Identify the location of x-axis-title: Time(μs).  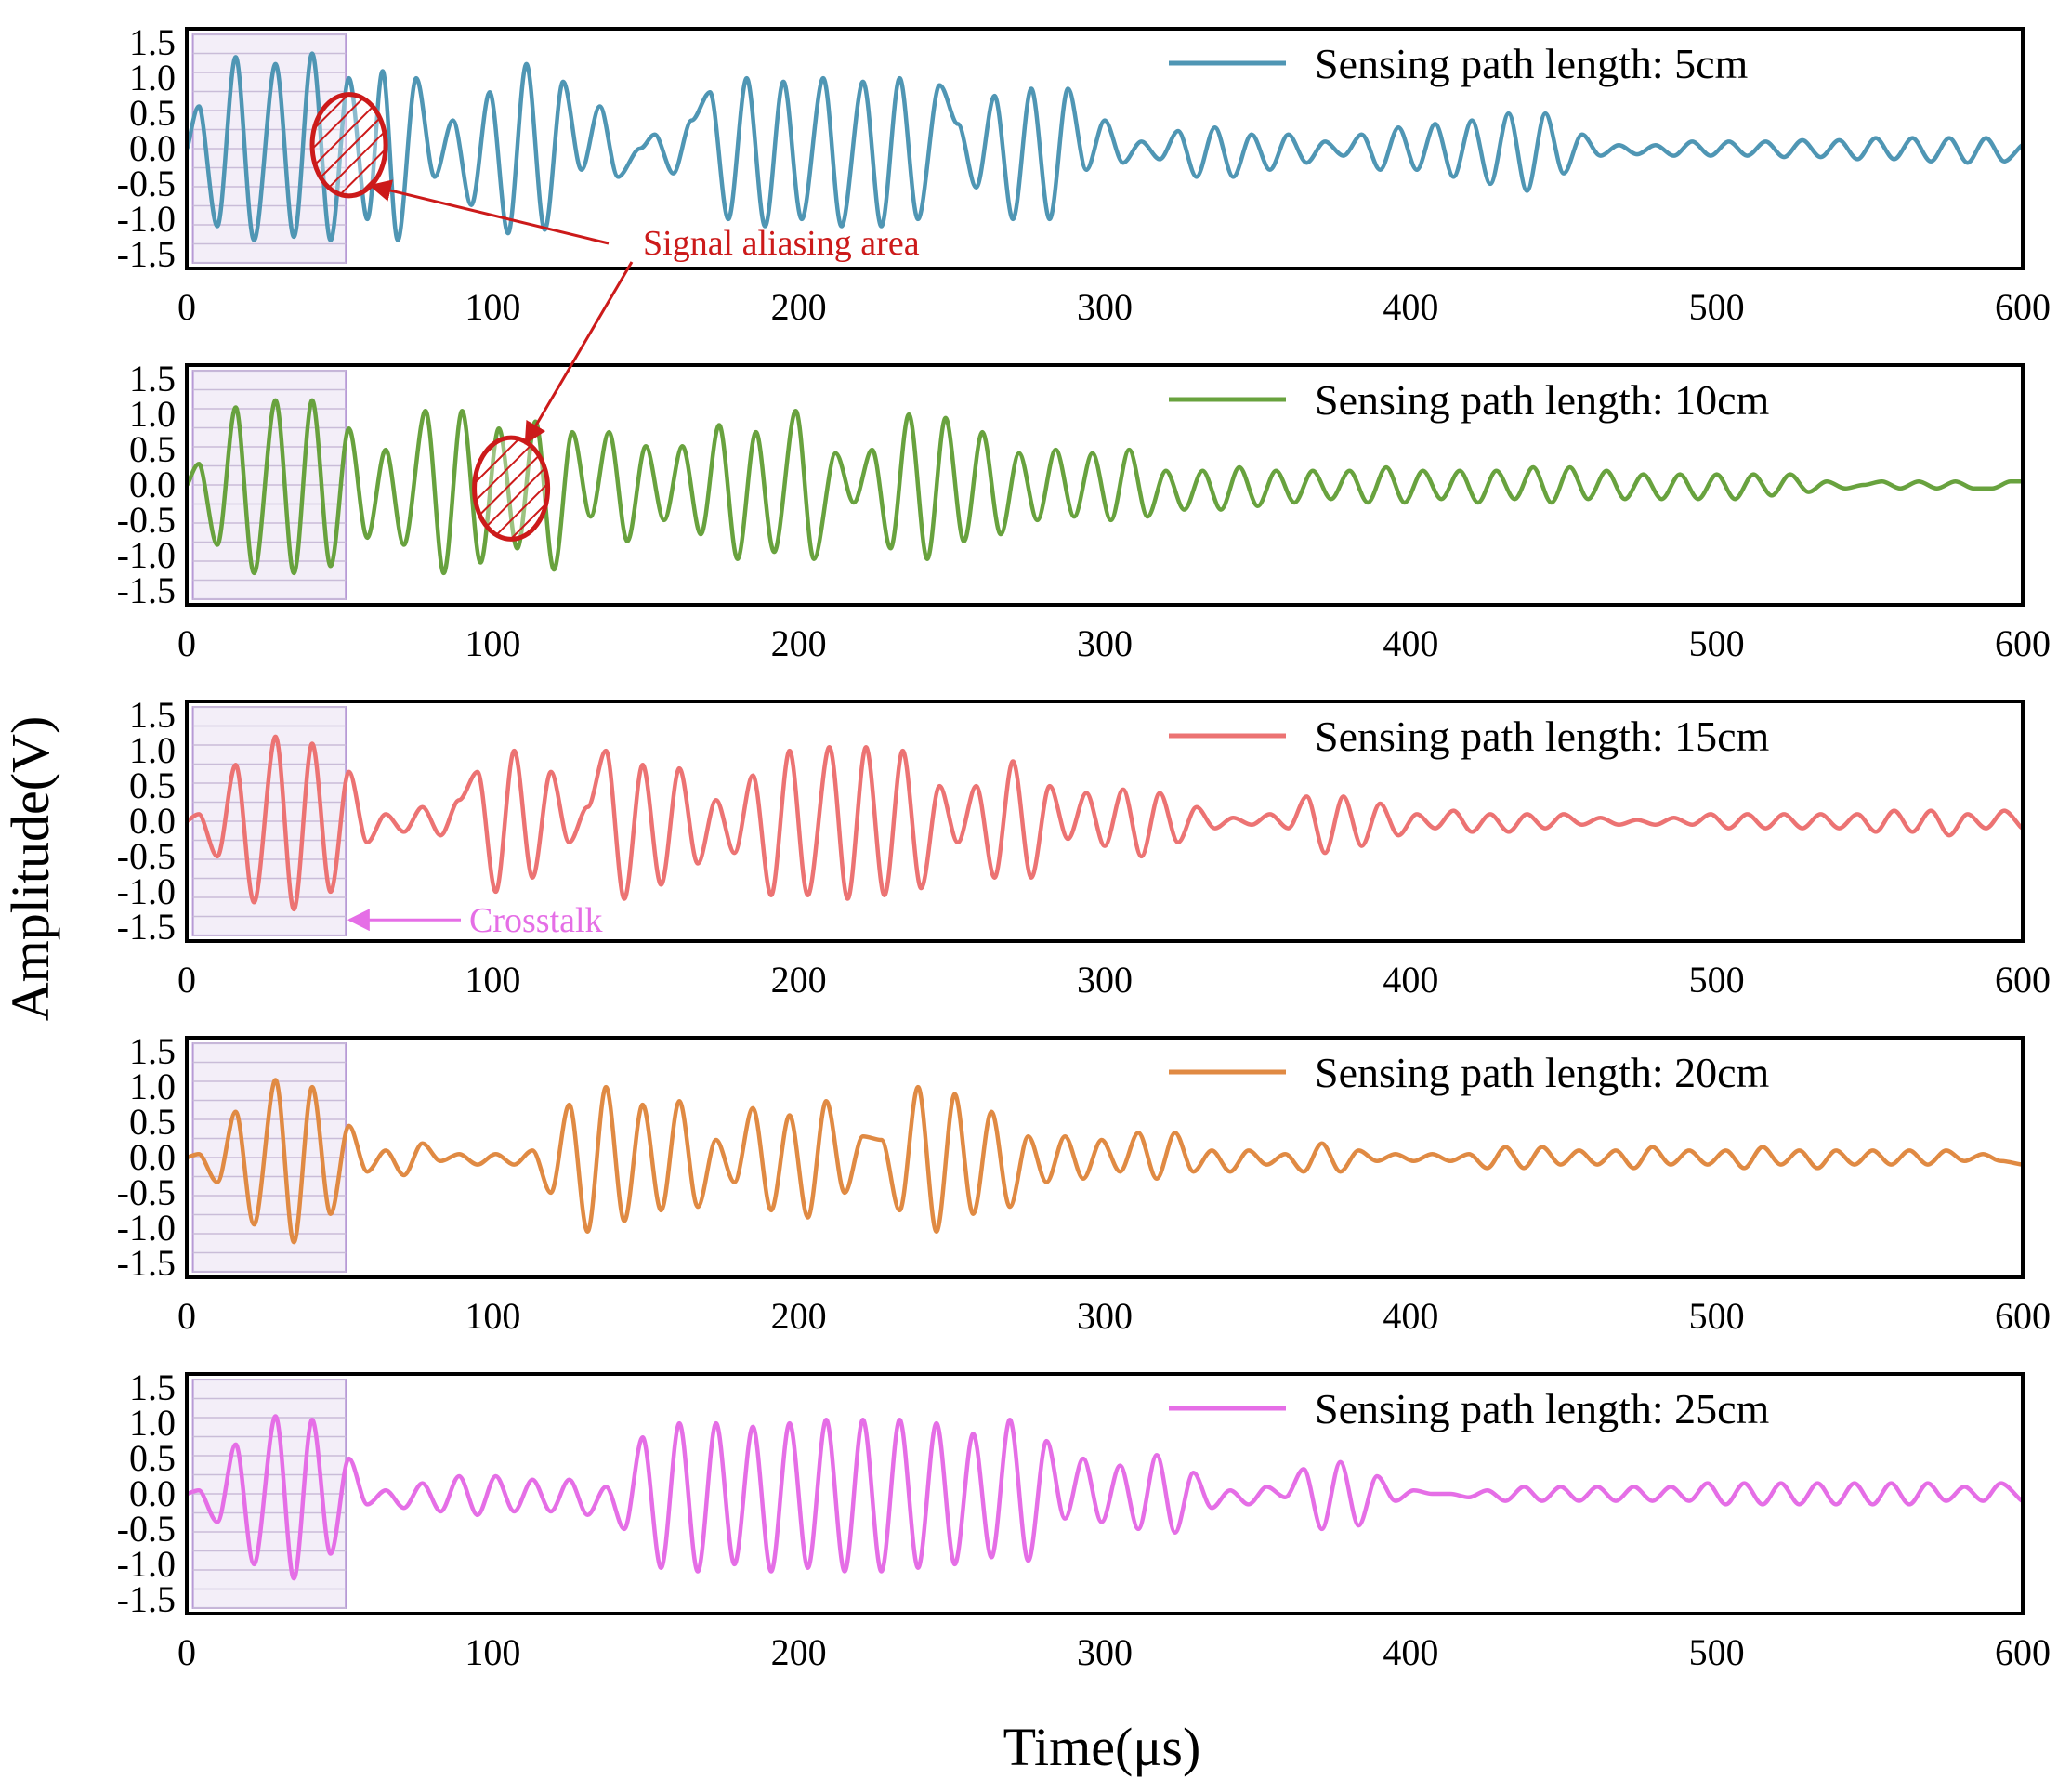
(1102, 1747).